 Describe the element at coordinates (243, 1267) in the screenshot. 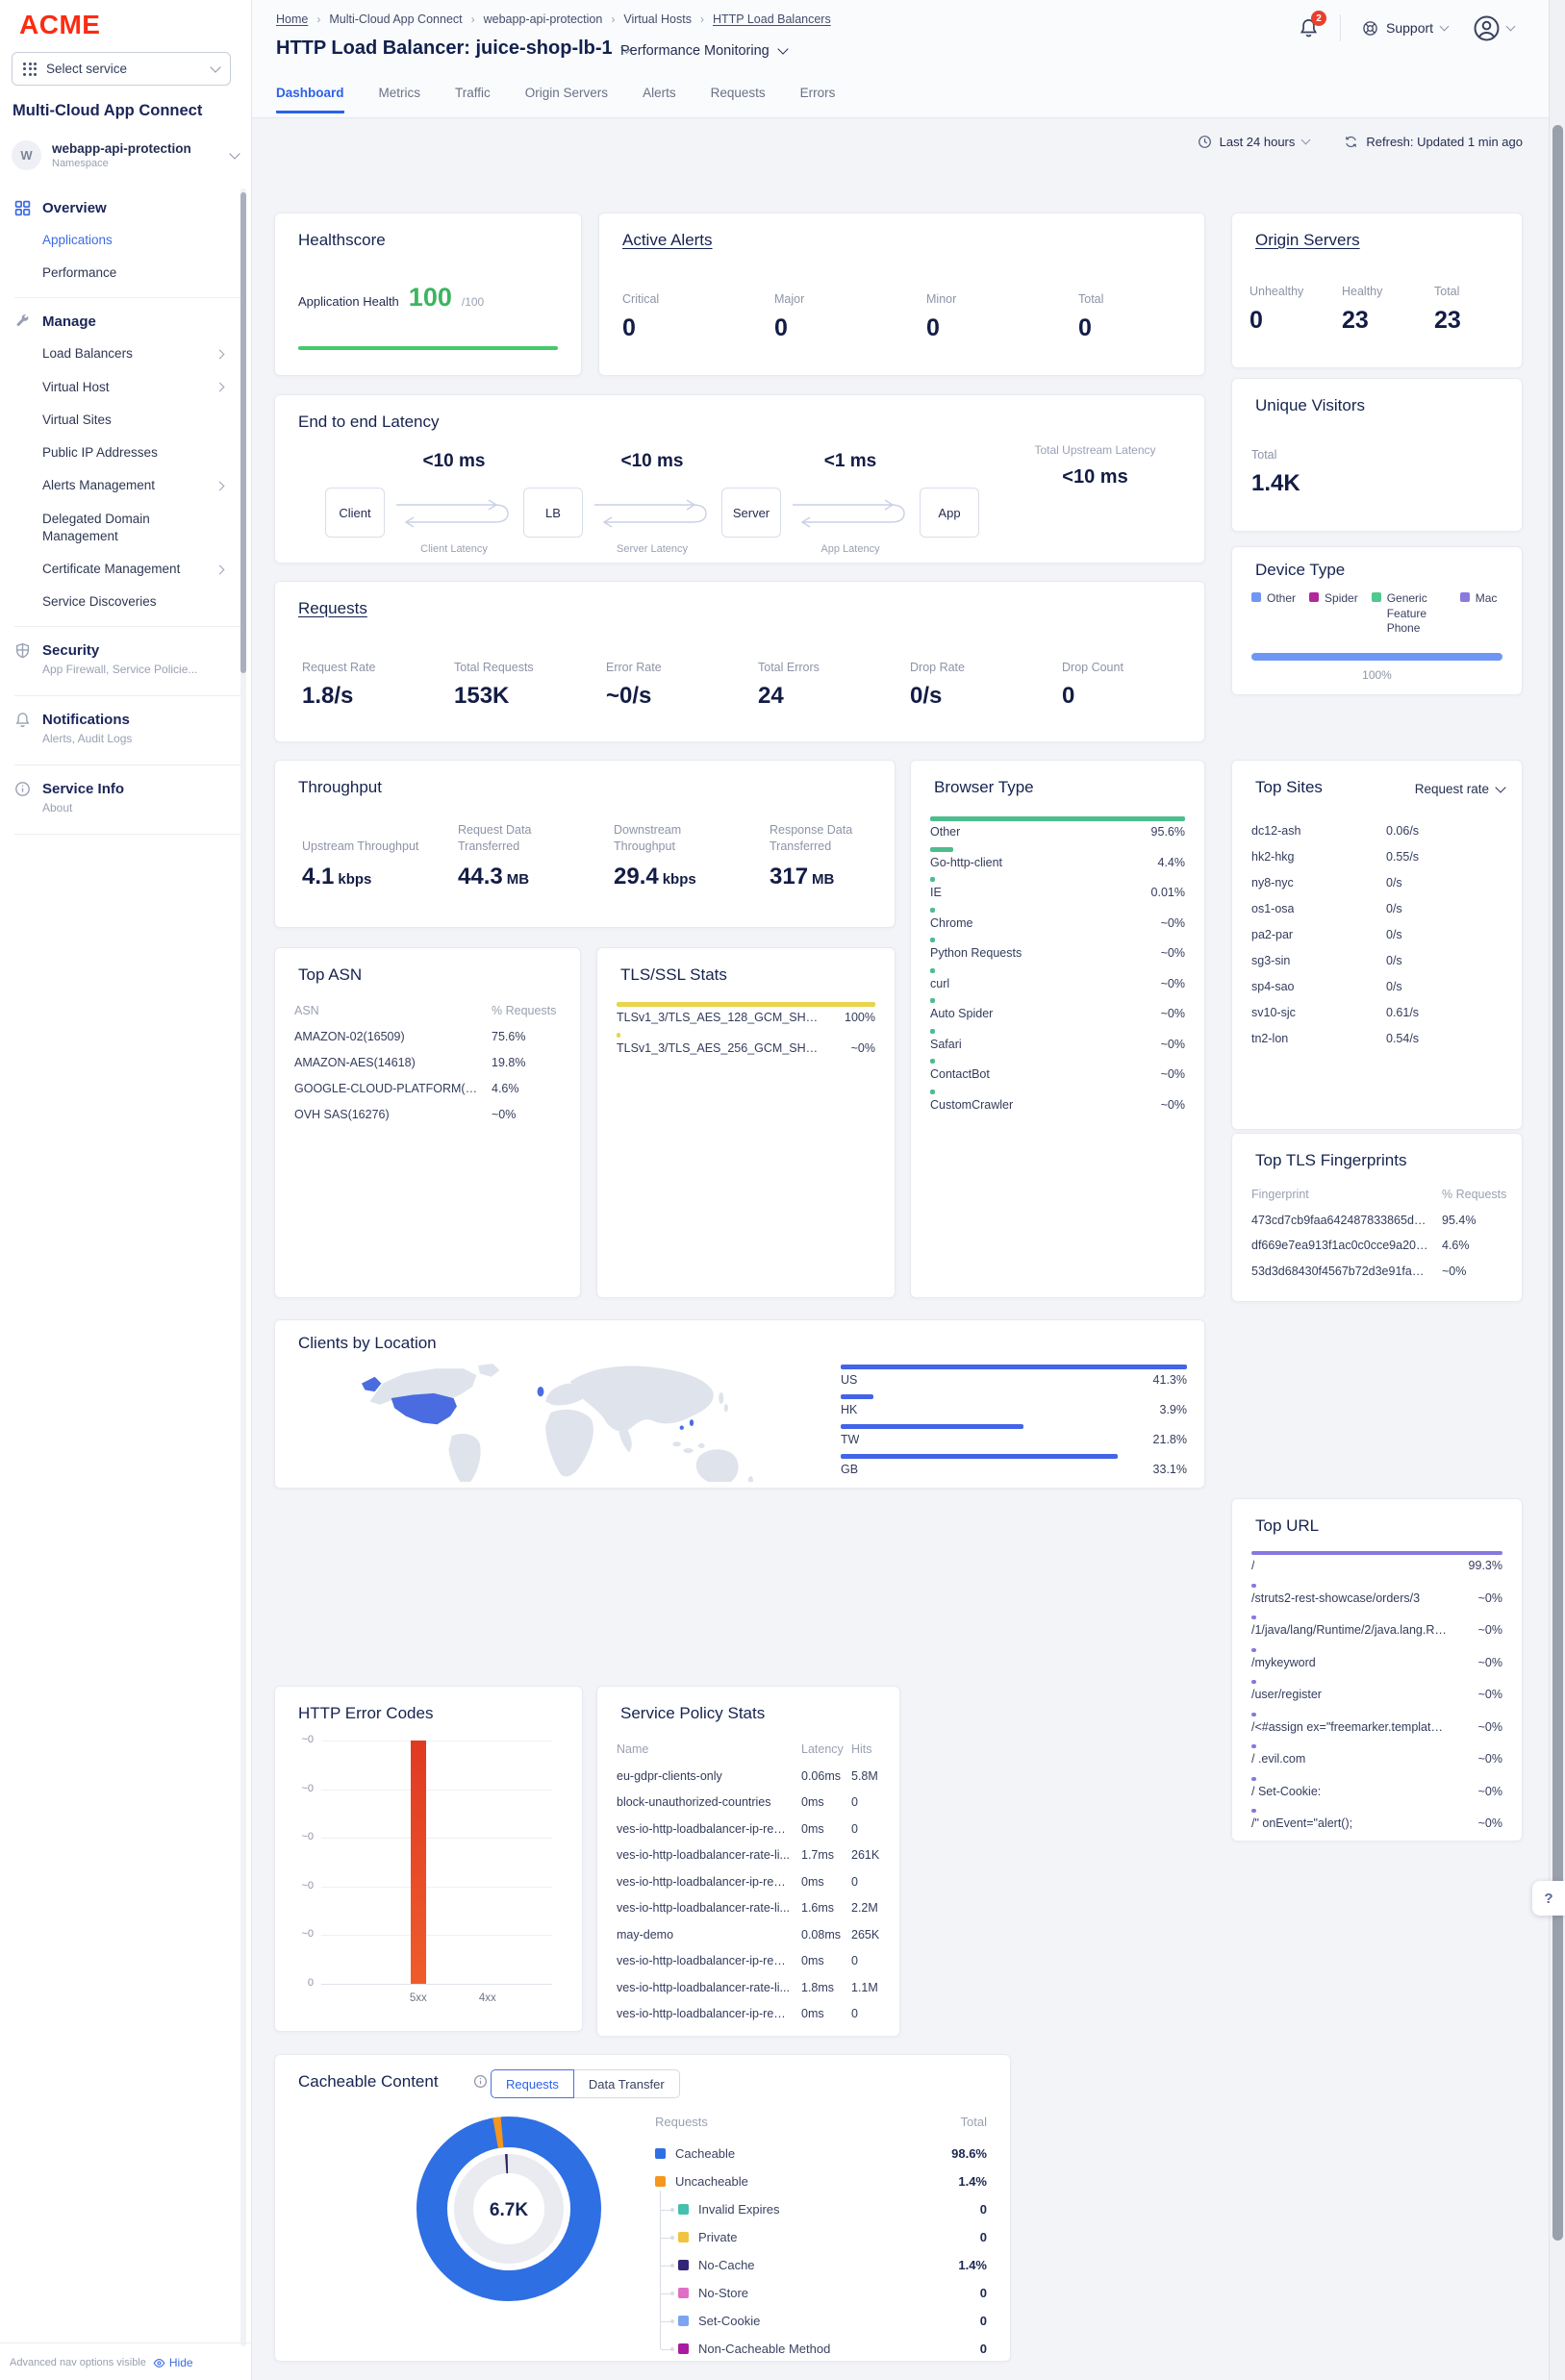

I see `sidebar-scrollbar-track` at that location.